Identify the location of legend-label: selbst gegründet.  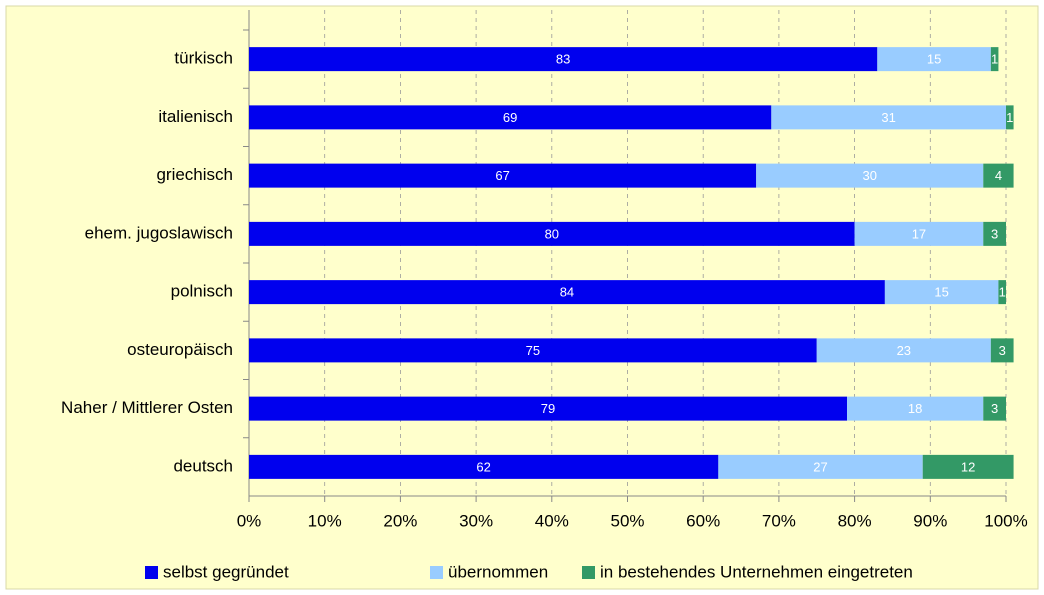
(226, 571).